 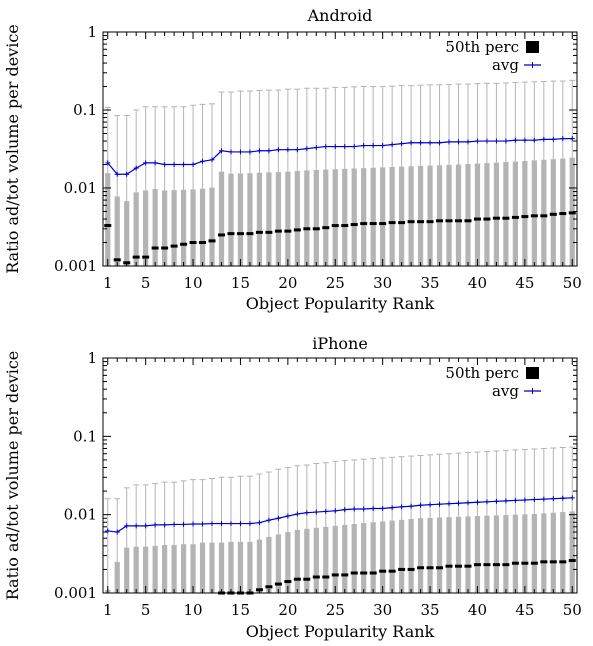 I want to click on x-axis-label: Object Popularity Rank, so click(x=340, y=631).